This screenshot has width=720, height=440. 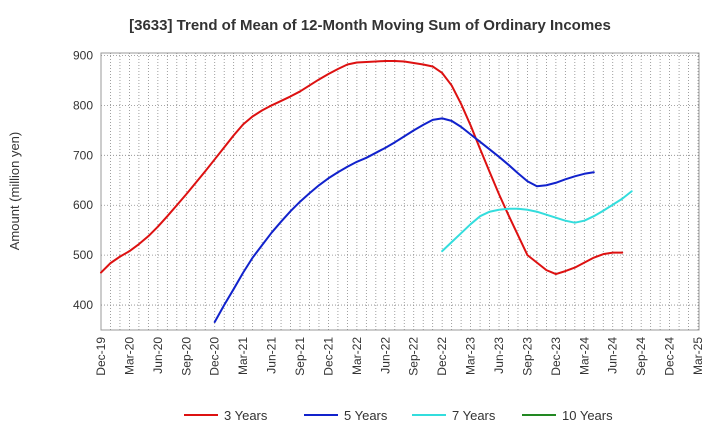 What do you see at coordinates (83, 205) in the screenshot?
I see `y-tick-label-2: 600` at bounding box center [83, 205].